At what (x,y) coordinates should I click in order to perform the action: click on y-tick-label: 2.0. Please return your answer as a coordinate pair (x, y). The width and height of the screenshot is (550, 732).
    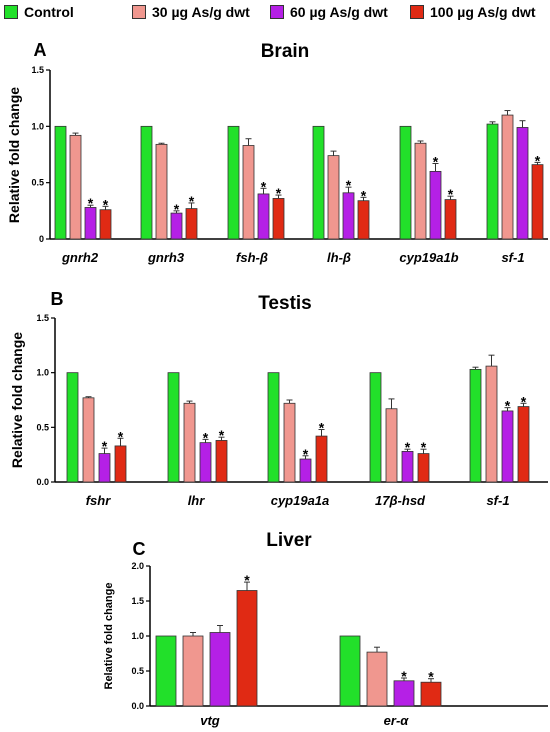
    Looking at the image, I should click on (137, 566).